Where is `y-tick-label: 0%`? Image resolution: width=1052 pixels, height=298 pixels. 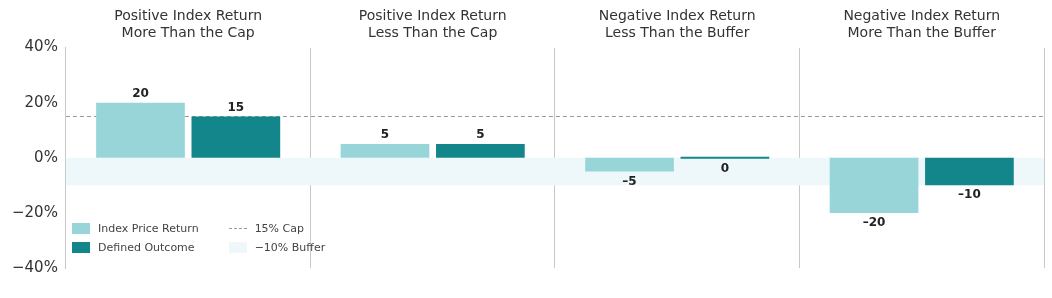
y-tick-label: 0% is located at coordinates (46, 156).